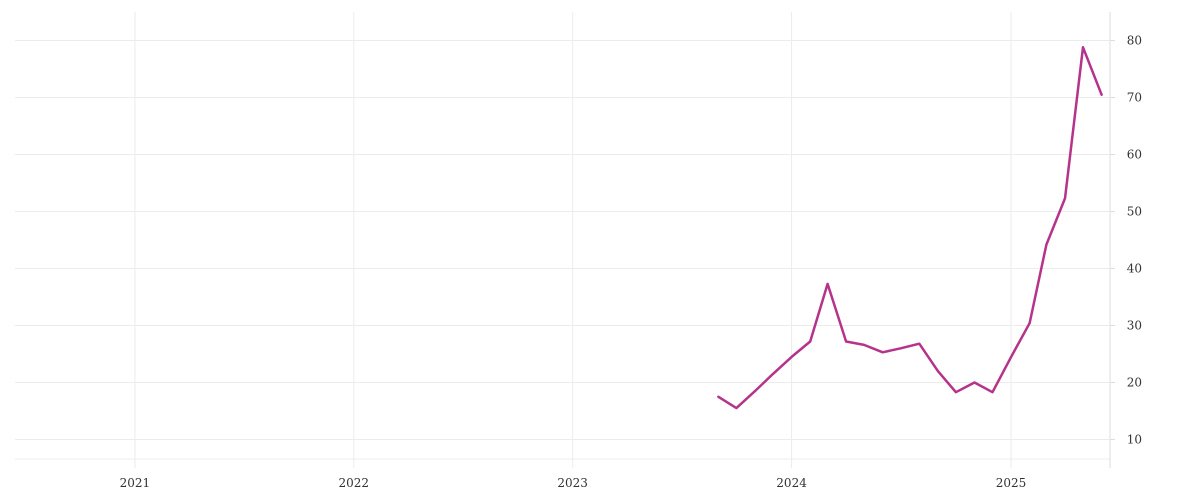  I want to click on x-tick-label: 2025, so click(1011, 483).